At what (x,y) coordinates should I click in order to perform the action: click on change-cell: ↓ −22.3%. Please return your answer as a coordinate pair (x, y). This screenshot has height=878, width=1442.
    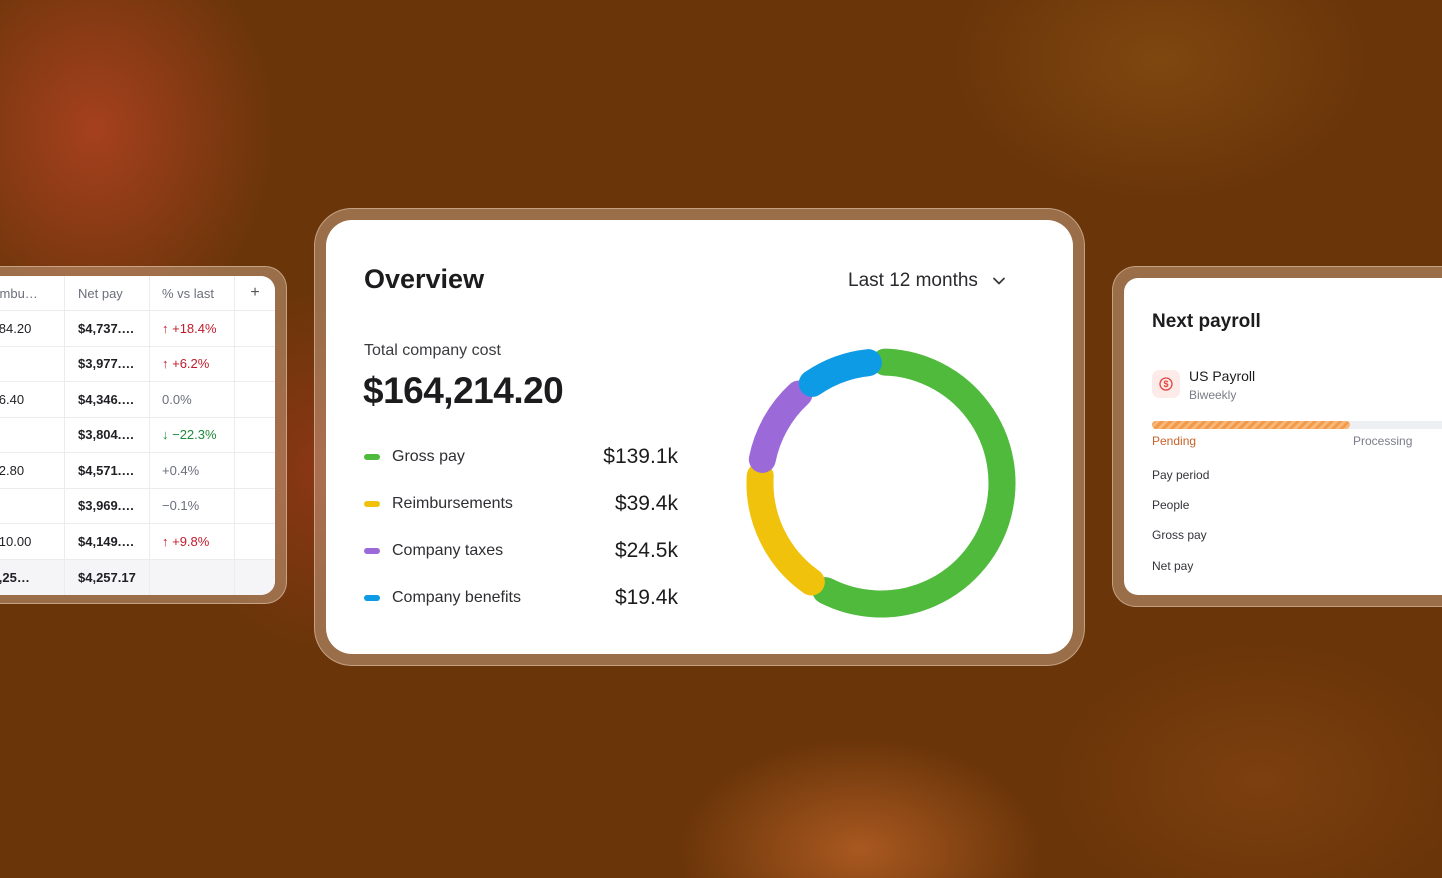
    Looking at the image, I should click on (192, 434).